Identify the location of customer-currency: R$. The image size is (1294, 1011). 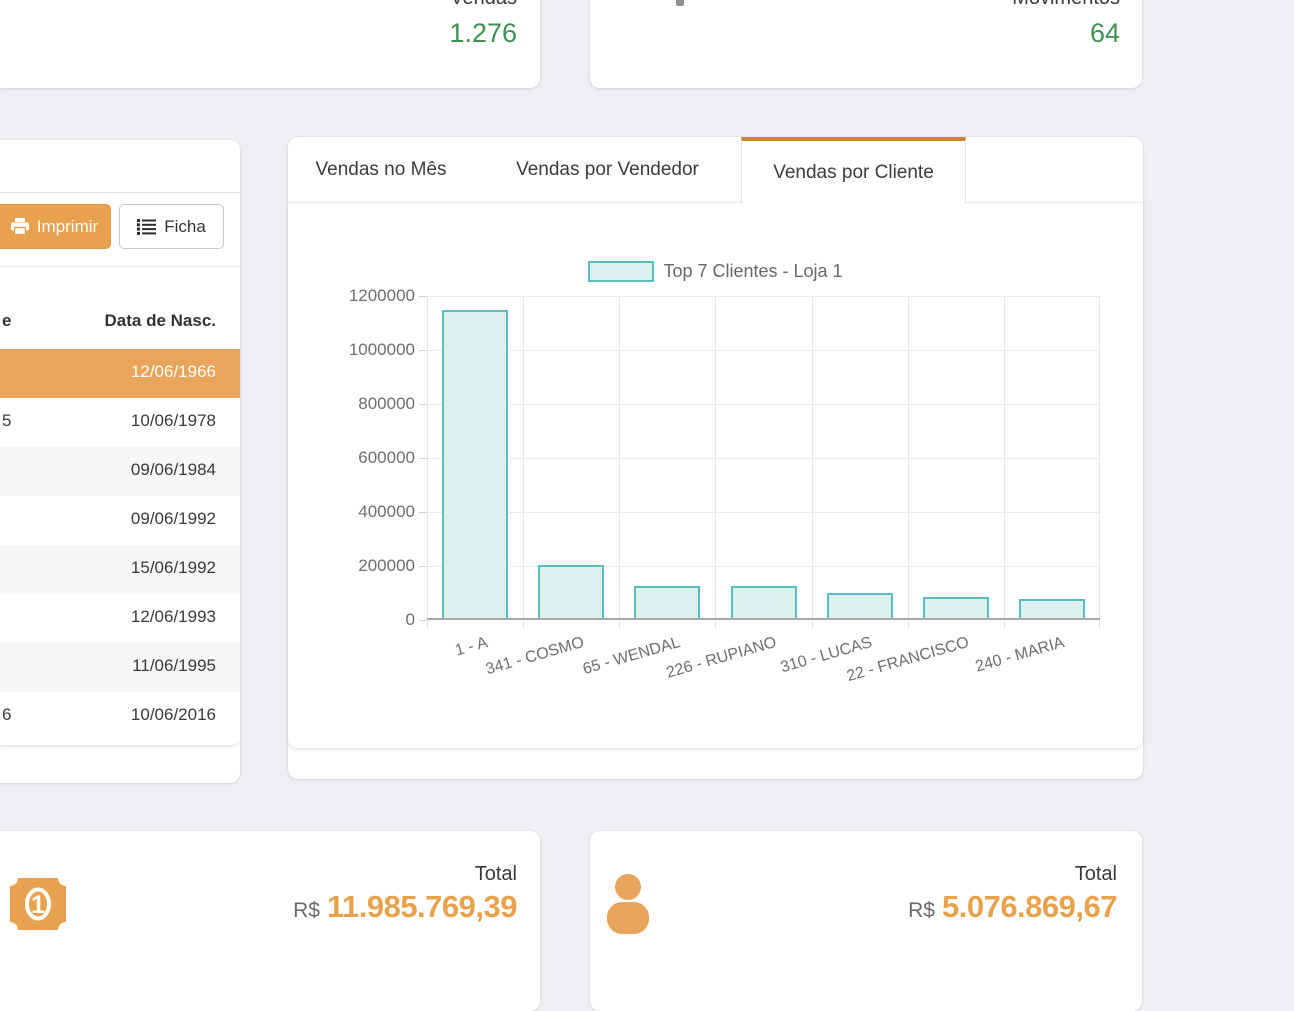
(921, 910).